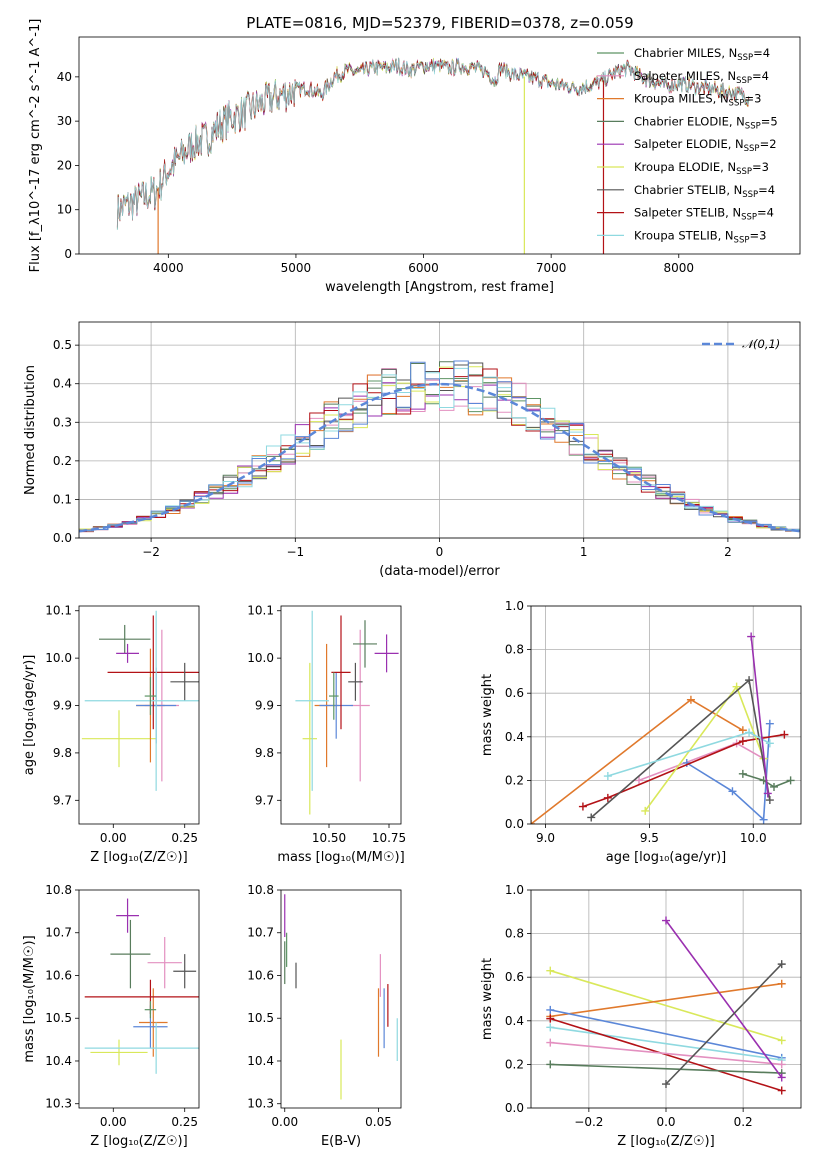 Image resolution: width=819 pixels, height=1170 pixels. What do you see at coordinates (389, 838) in the screenshot?
I see `x-tick-label: 10.75` at bounding box center [389, 838].